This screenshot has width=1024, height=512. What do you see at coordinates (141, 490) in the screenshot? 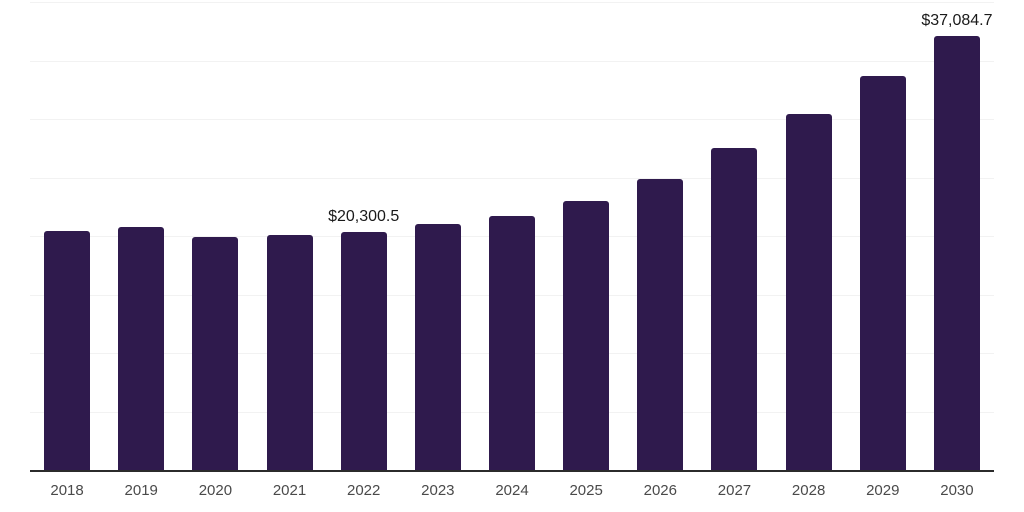
I see `x-tick-2019: 2019` at bounding box center [141, 490].